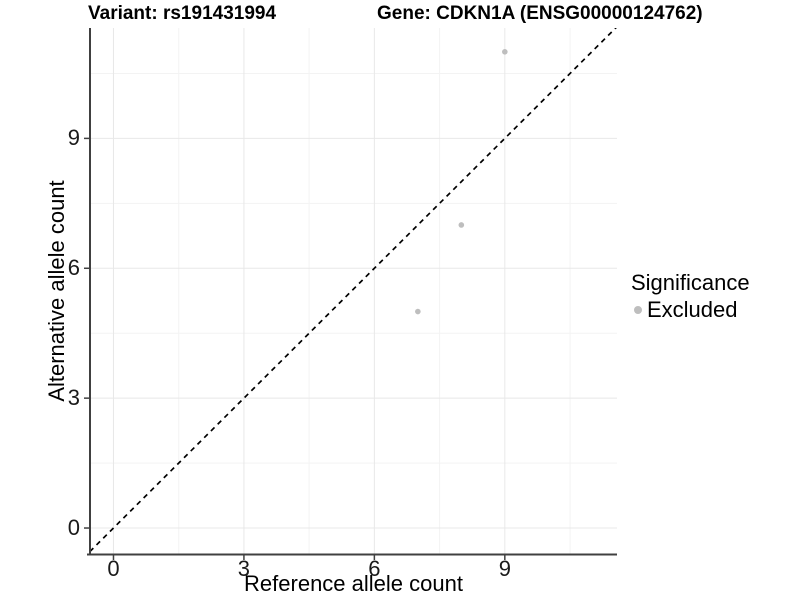  Describe the element at coordinates (638, 310) in the screenshot. I see `excluded-point-icon` at that location.